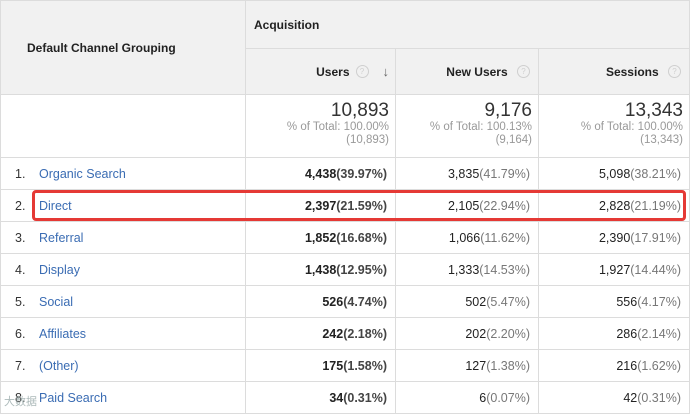 This screenshot has width=690, height=415. I want to click on new-users-cell: 202(2.20%), so click(467, 333).